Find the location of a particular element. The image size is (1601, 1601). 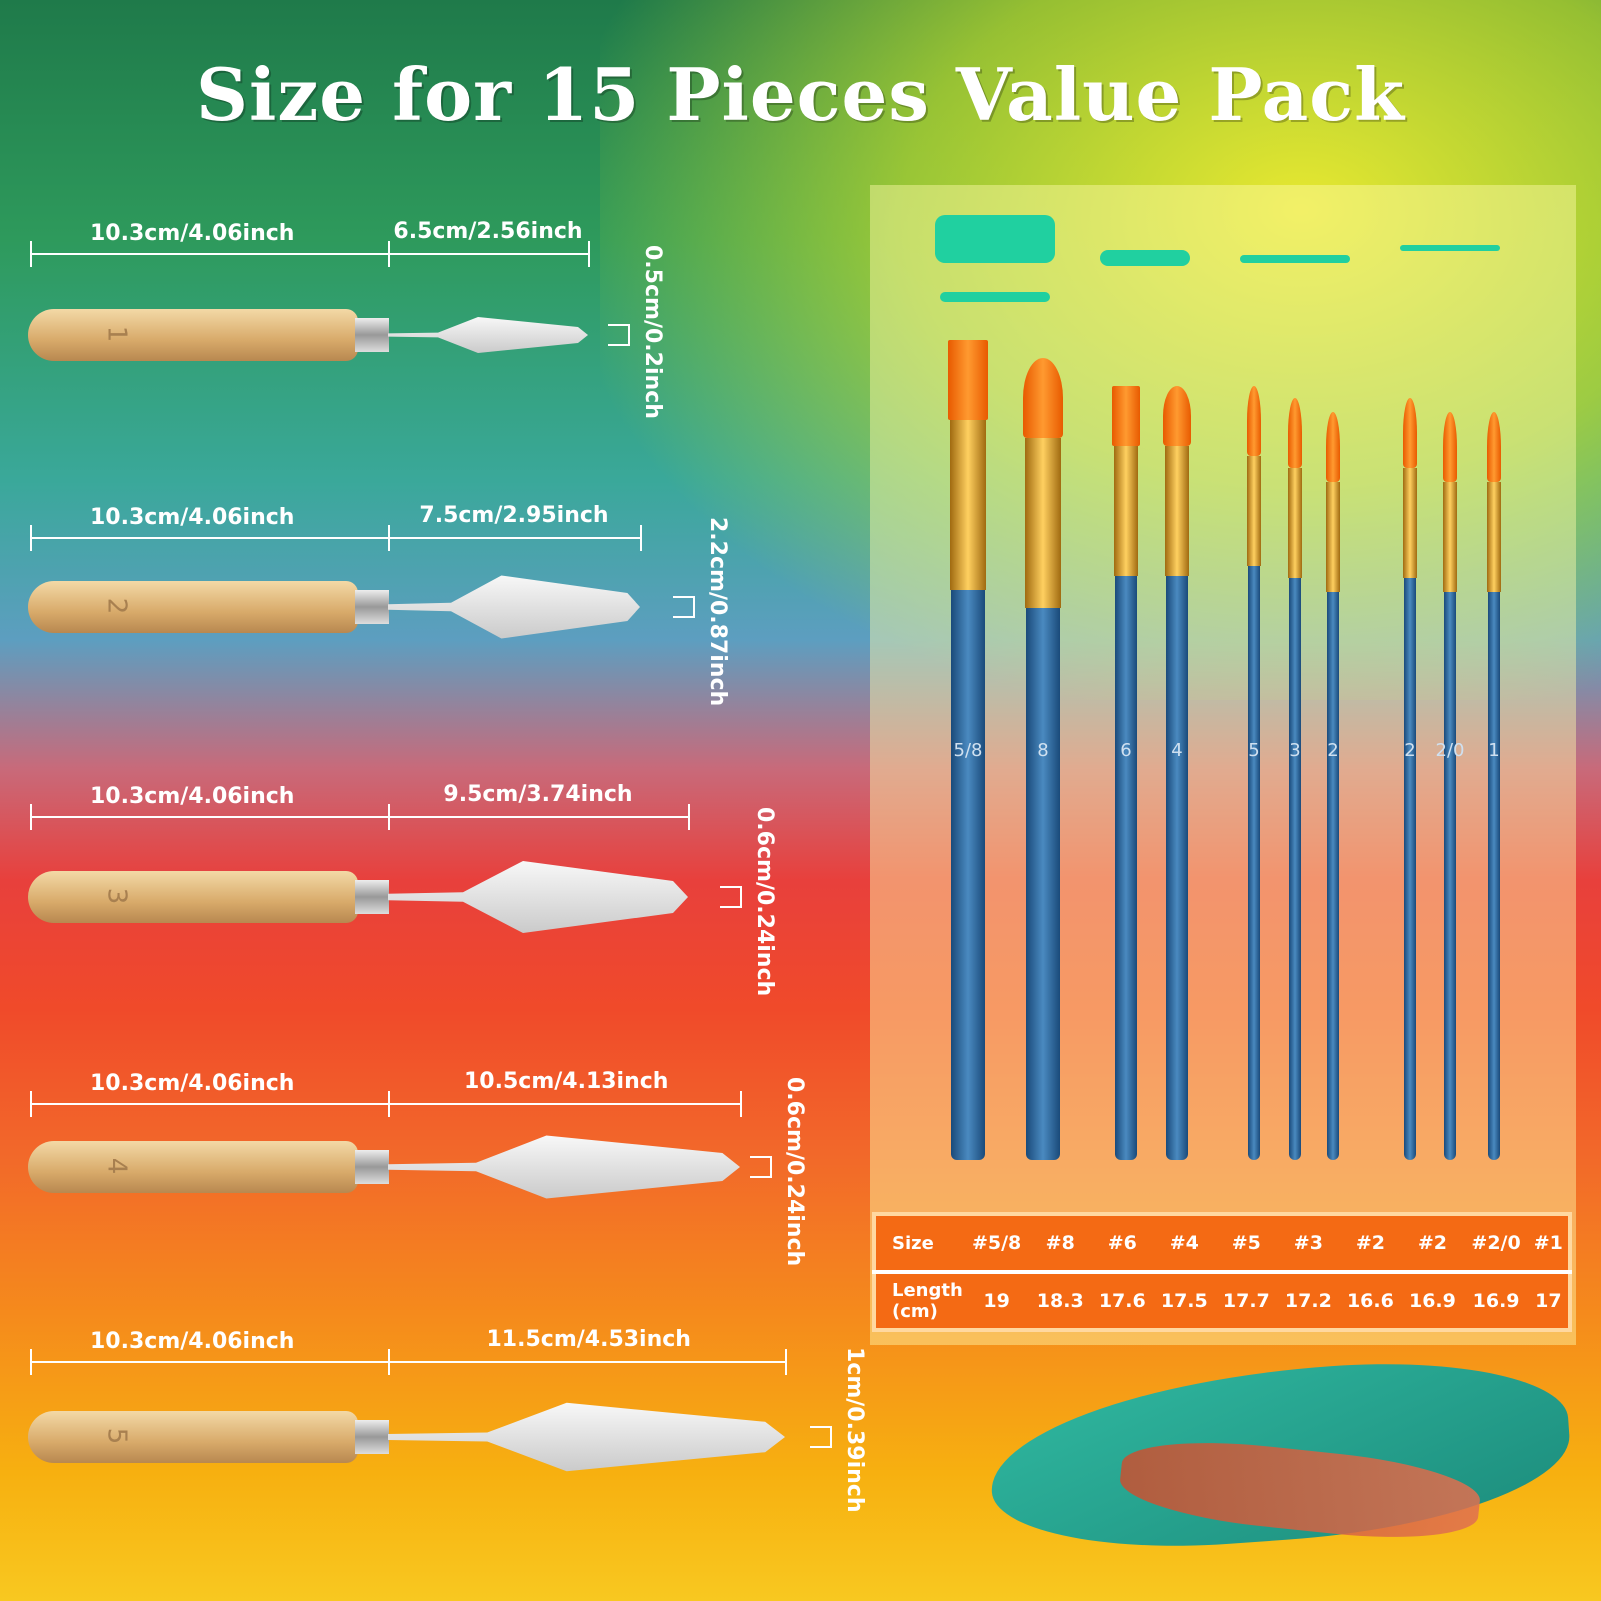

paint-brush: 5/8 is located at coordinates (968, 750).